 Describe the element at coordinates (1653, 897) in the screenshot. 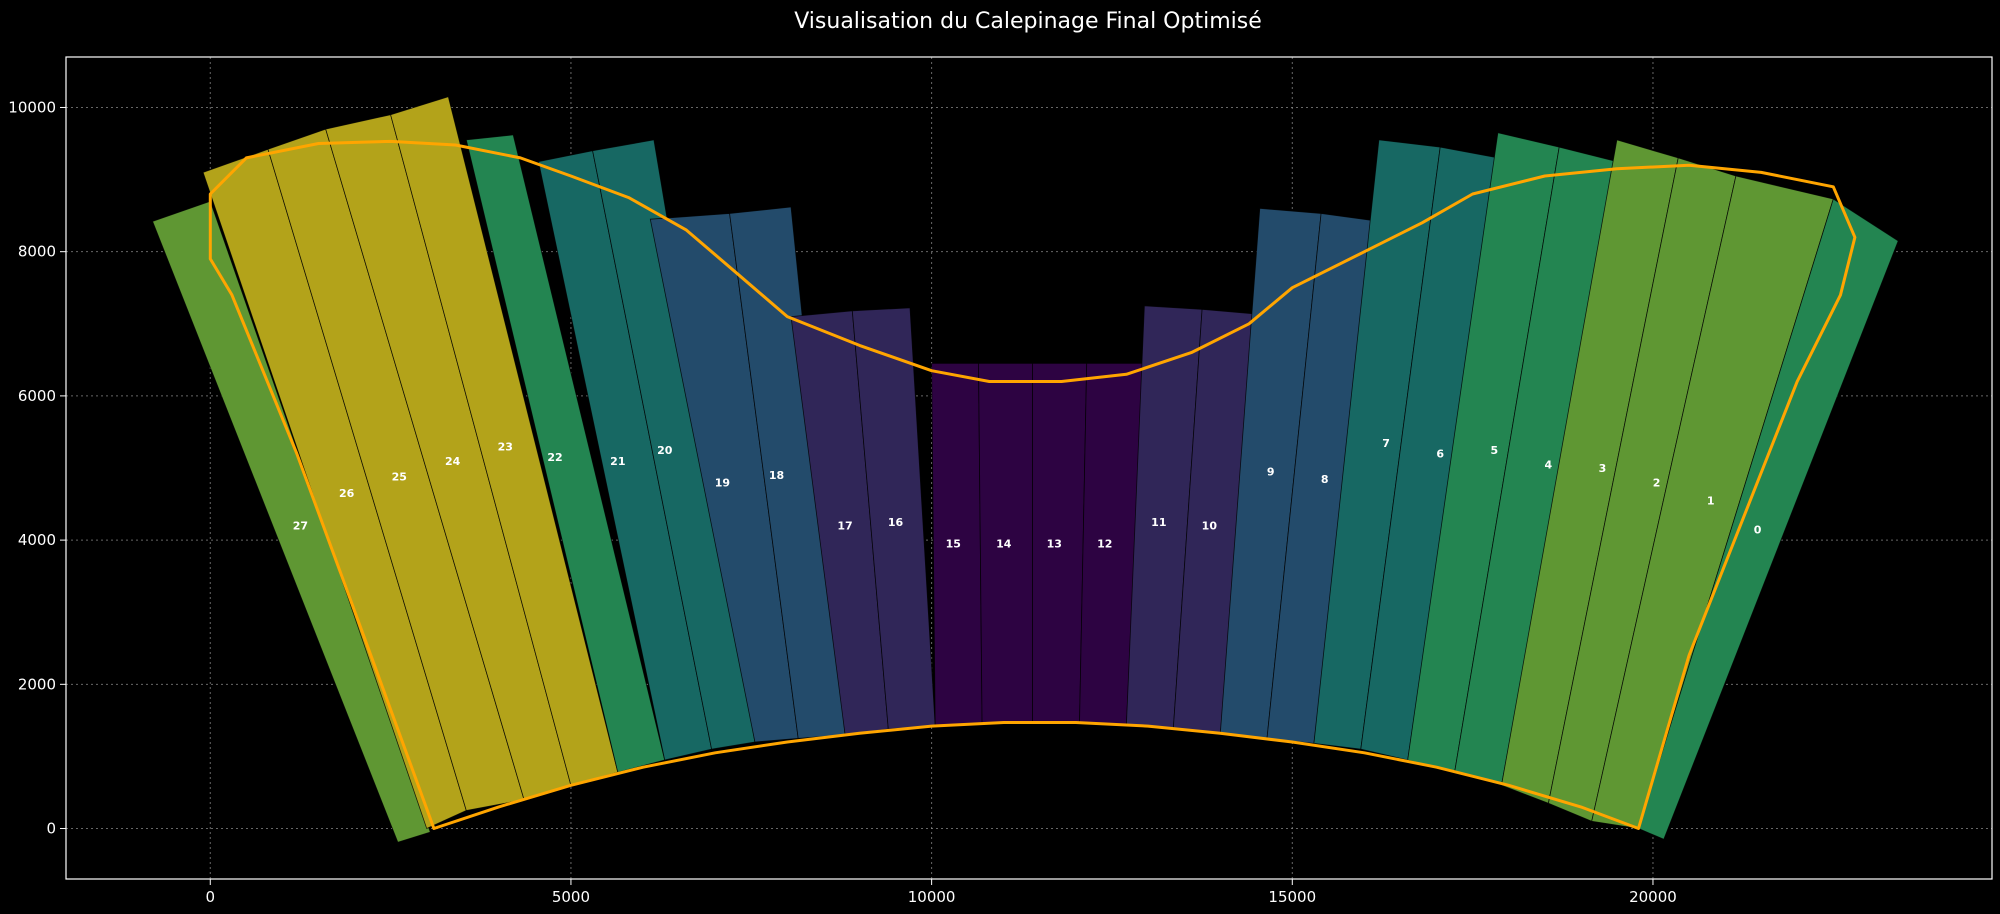

I see `x-tick-label: 20000` at that location.